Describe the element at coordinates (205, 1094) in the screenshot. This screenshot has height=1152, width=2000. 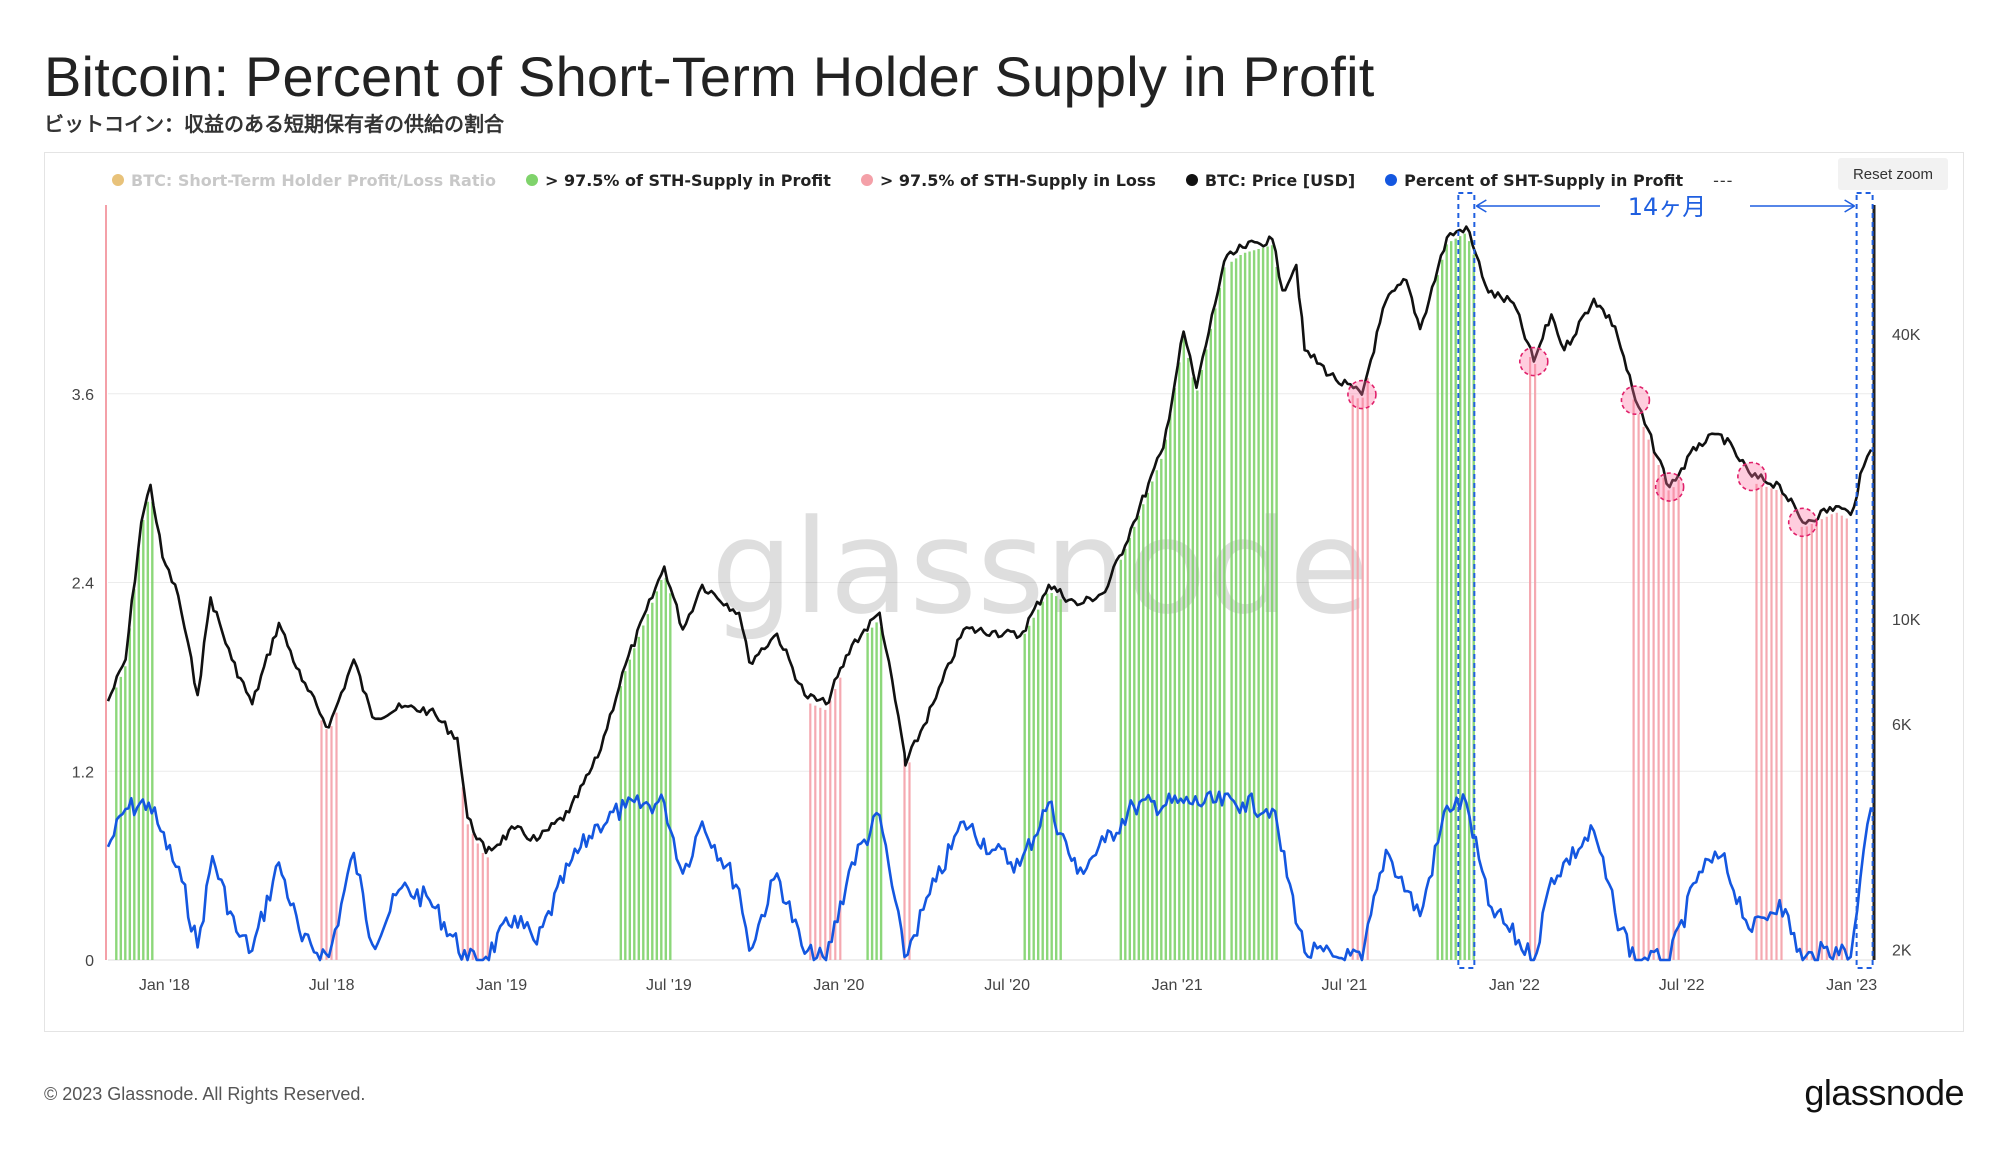
I see `copyright-footer: © 2023 Glassnode. All Rights Reserved.` at that location.